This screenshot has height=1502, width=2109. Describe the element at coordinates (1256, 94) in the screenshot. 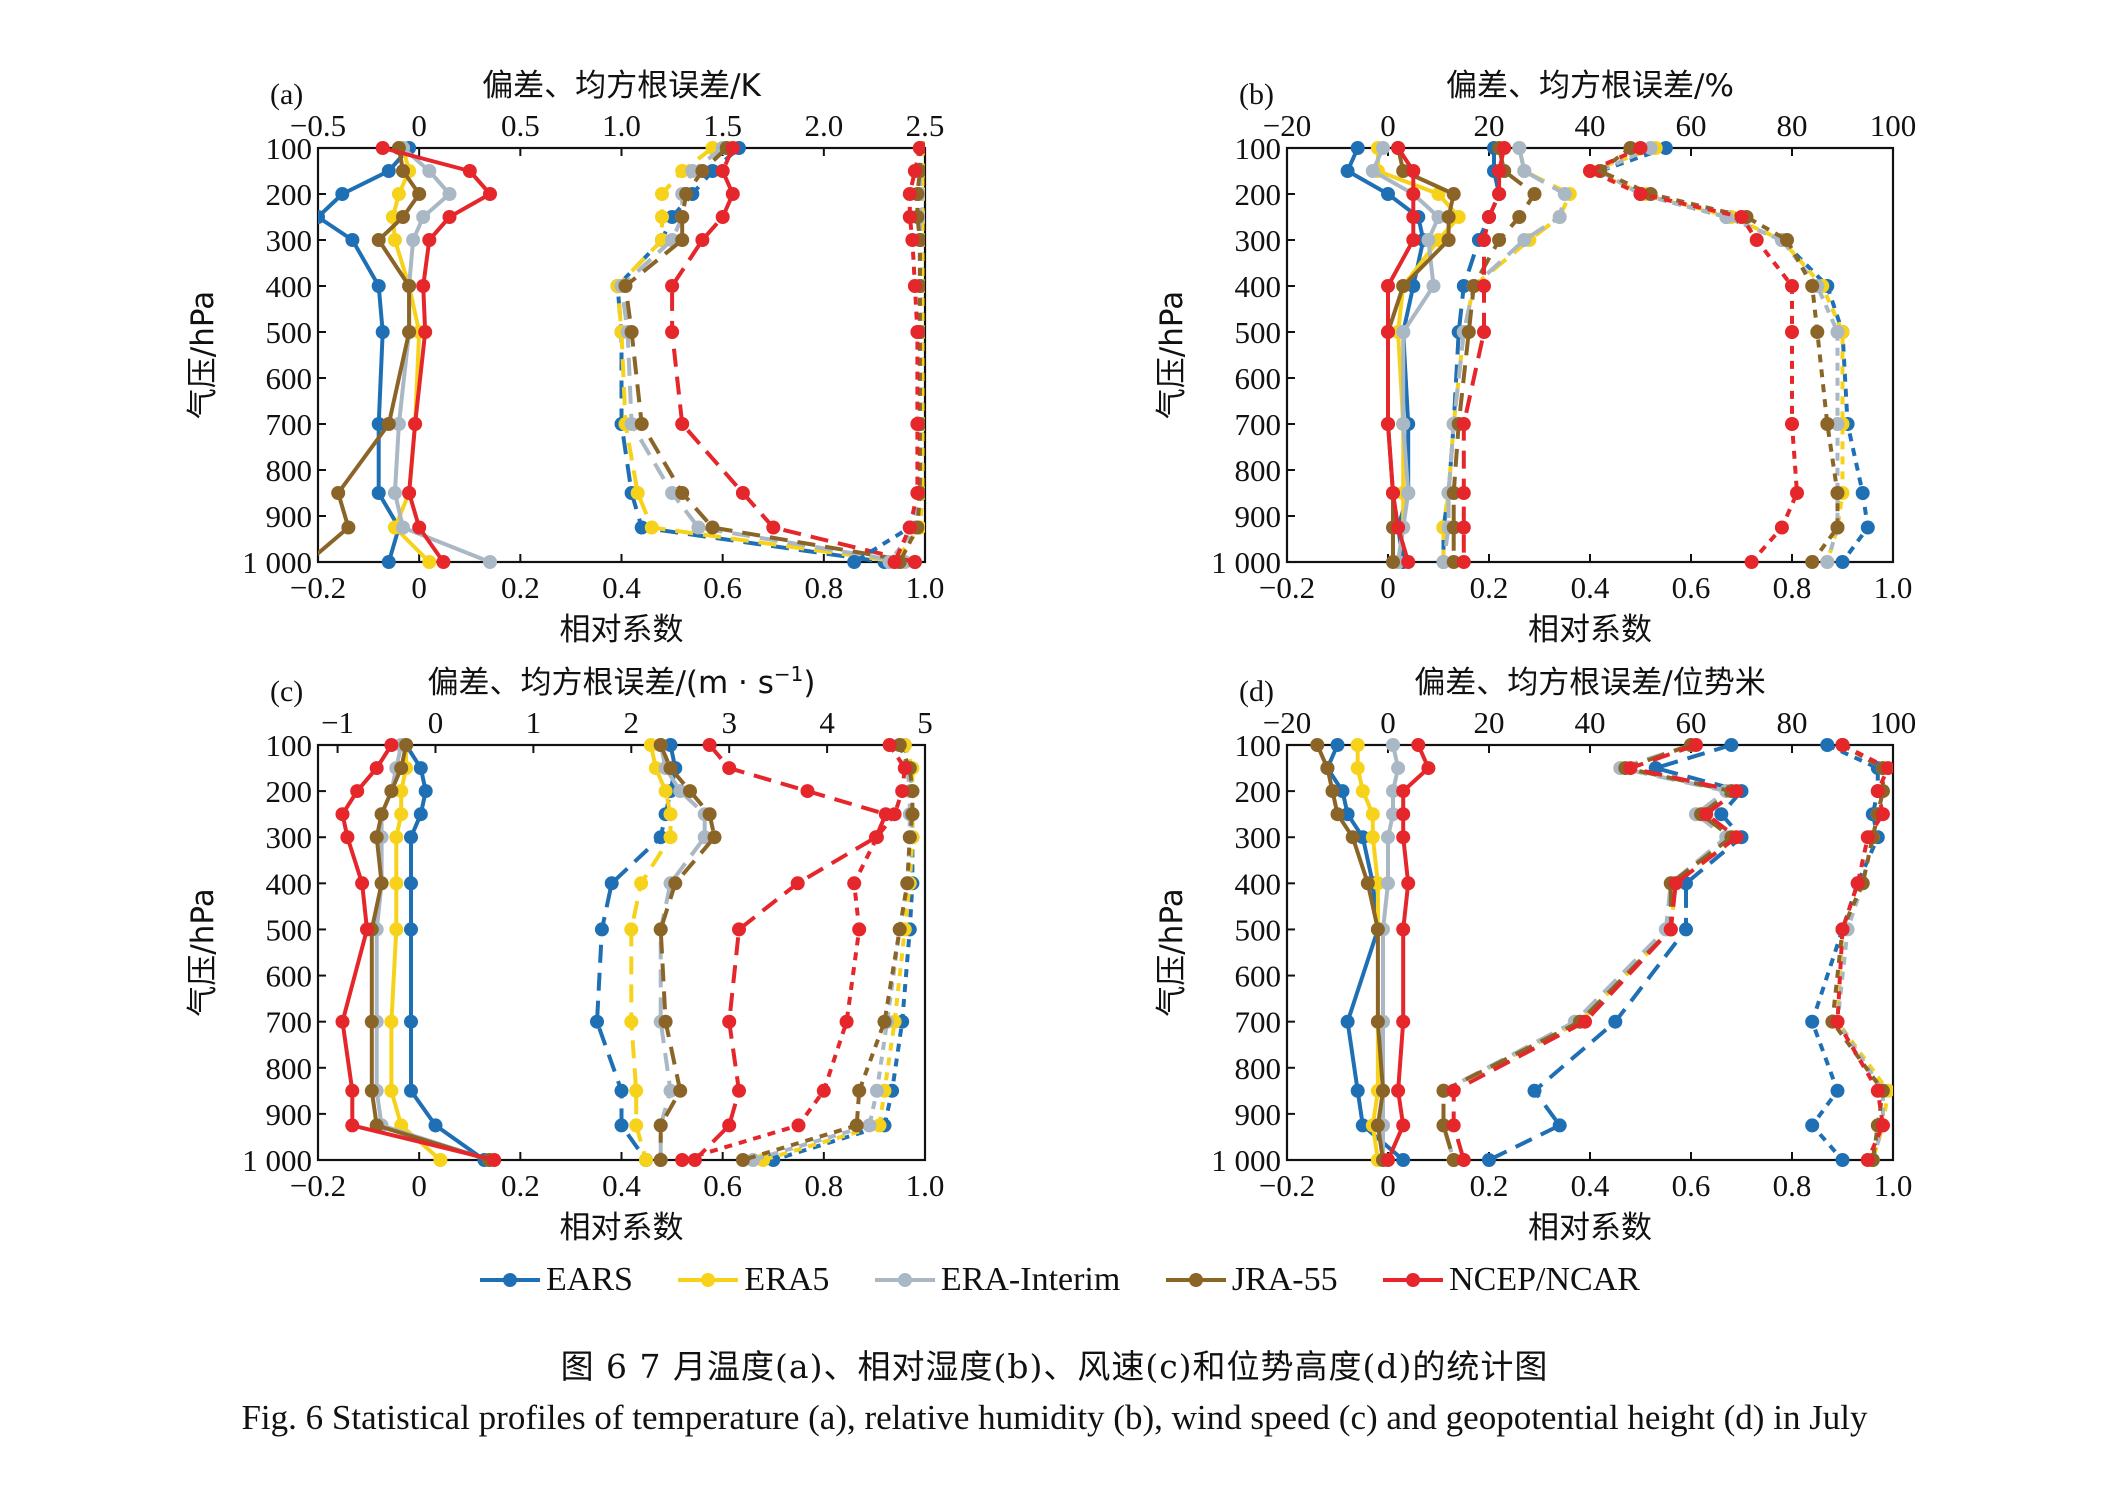

I see `panel-label: (b)` at that location.